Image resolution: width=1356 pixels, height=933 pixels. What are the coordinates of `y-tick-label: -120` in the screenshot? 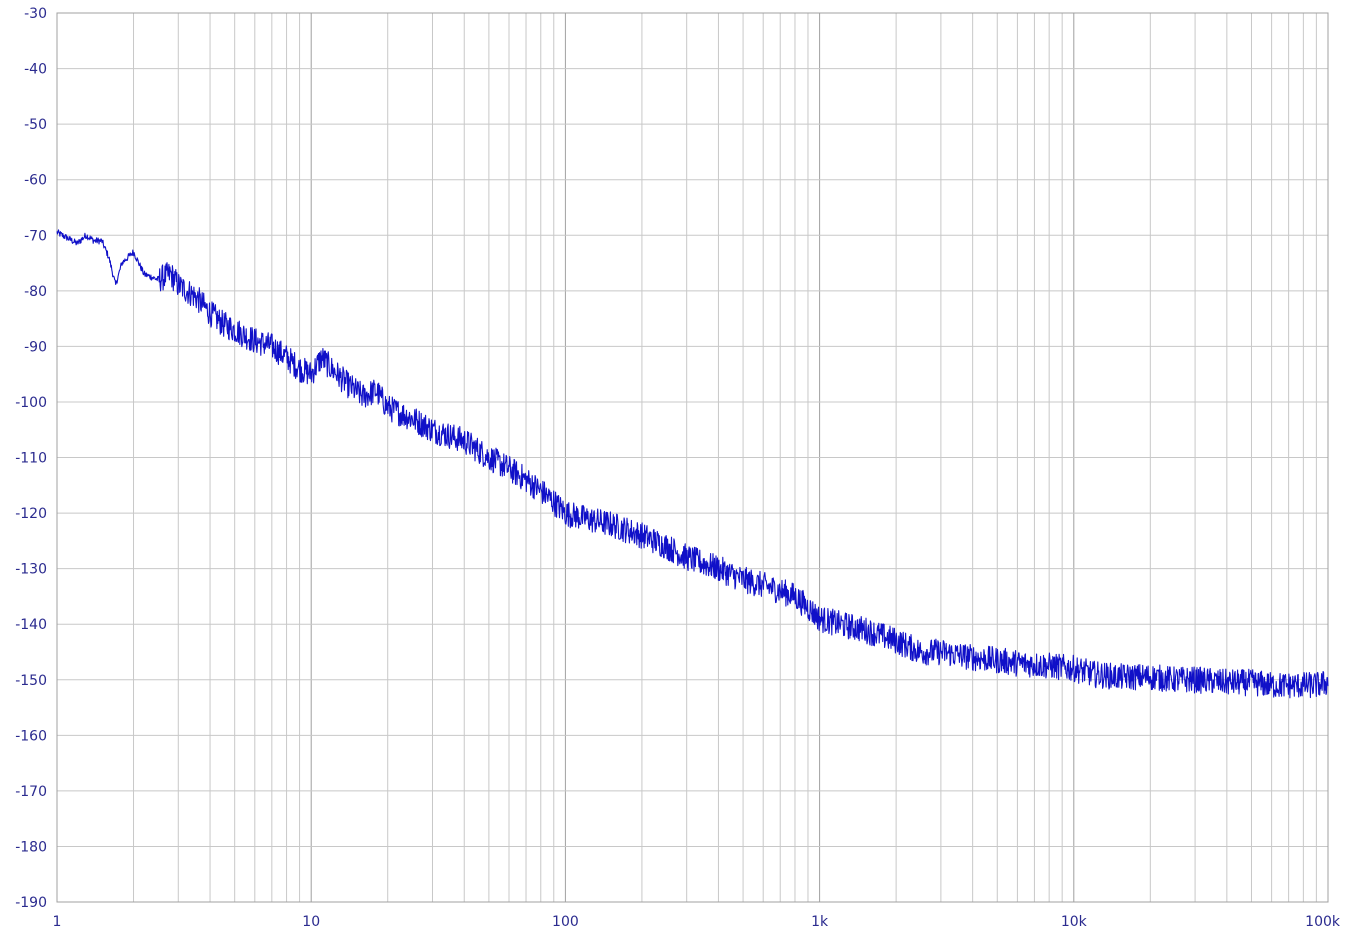 It's located at (31, 514).